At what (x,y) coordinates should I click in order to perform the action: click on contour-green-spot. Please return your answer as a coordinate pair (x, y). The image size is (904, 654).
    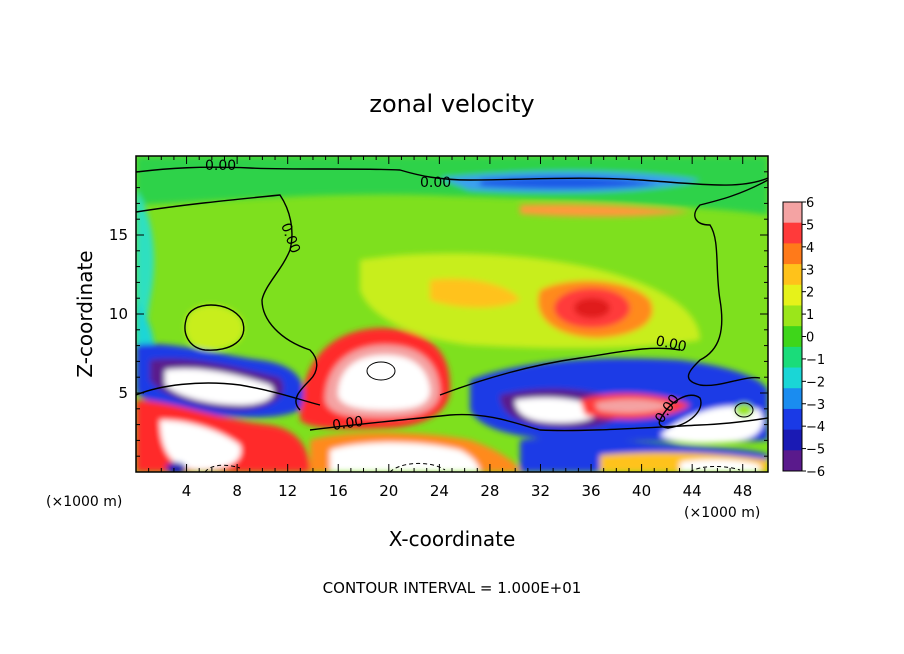
    Looking at the image, I should click on (744, 410).